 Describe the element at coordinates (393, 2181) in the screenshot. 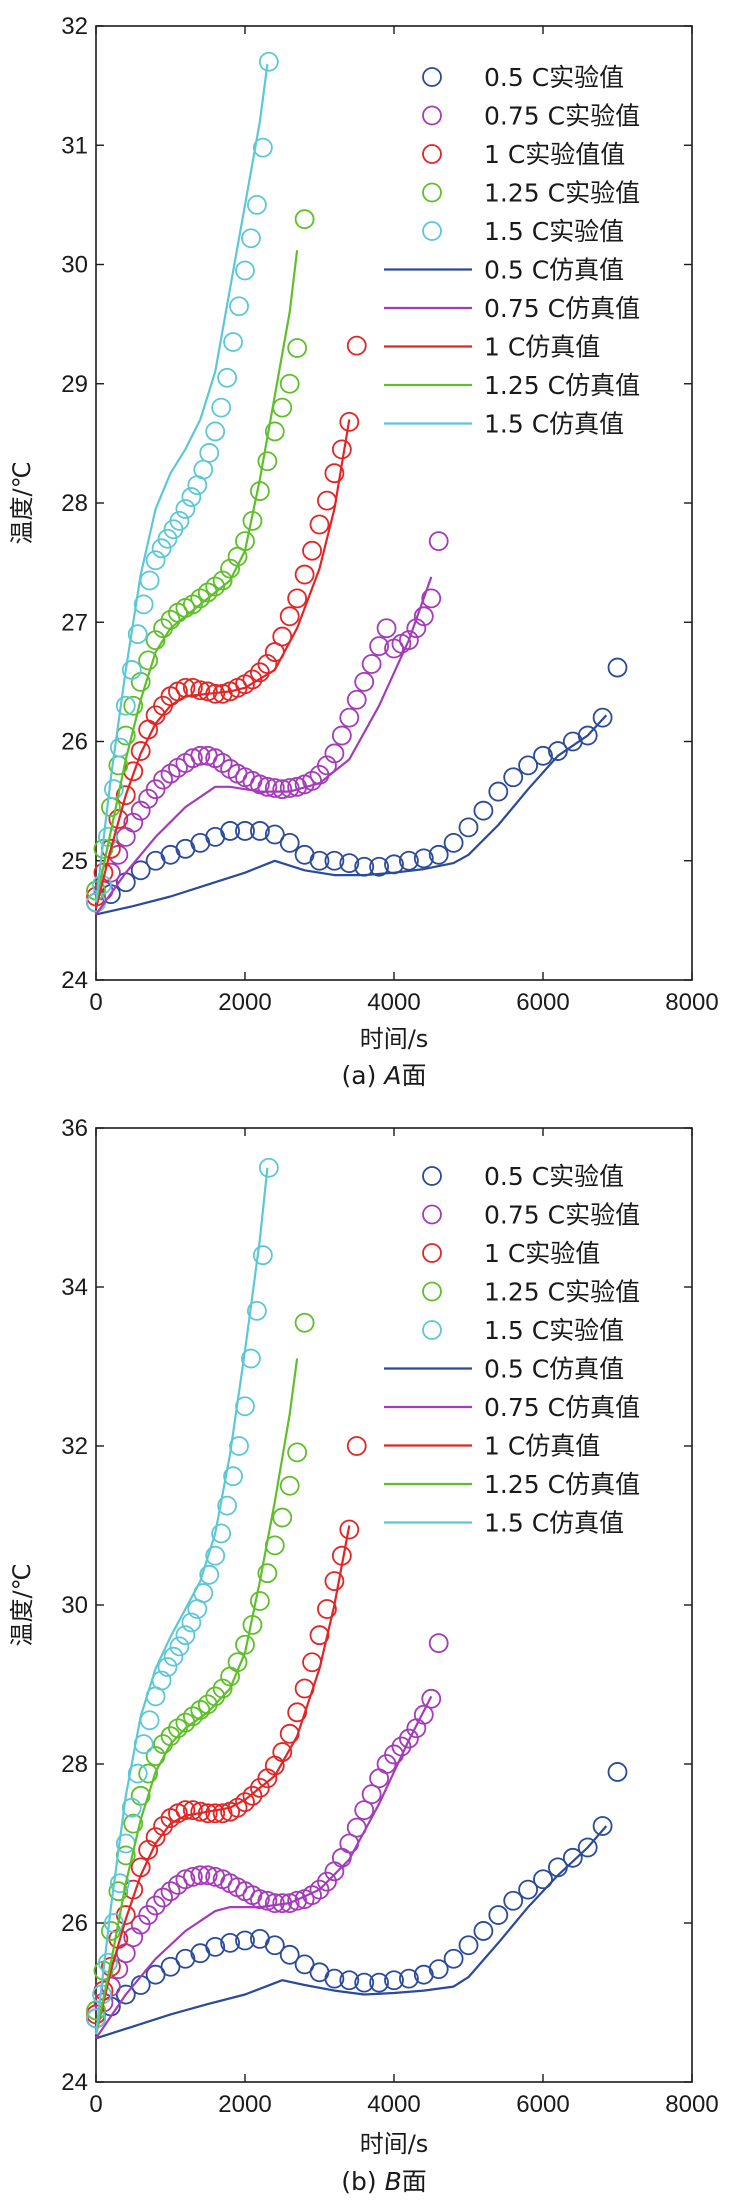

I see `caption-panel-letter: B` at that location.